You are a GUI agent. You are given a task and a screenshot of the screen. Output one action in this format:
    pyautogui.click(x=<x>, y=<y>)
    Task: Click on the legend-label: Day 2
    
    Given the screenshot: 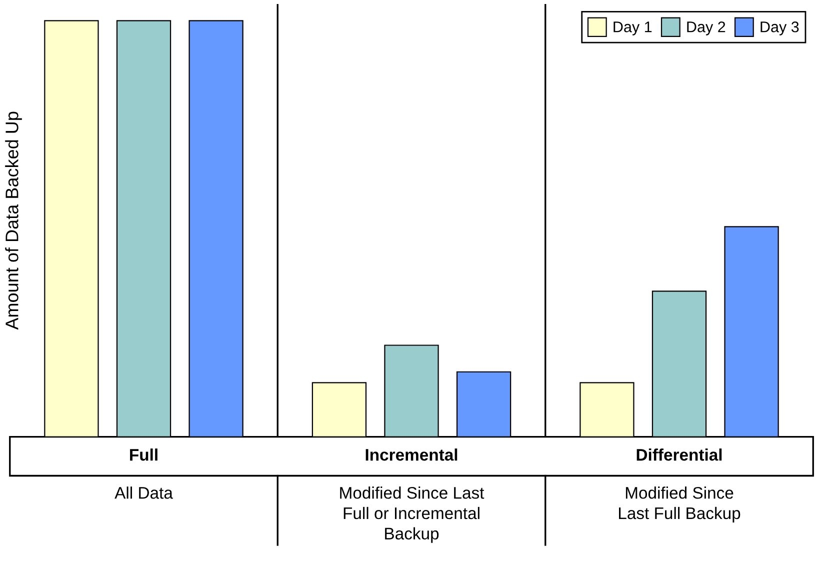 What is the action you would take?
    pyautogui.click(x=706, y=28)
    